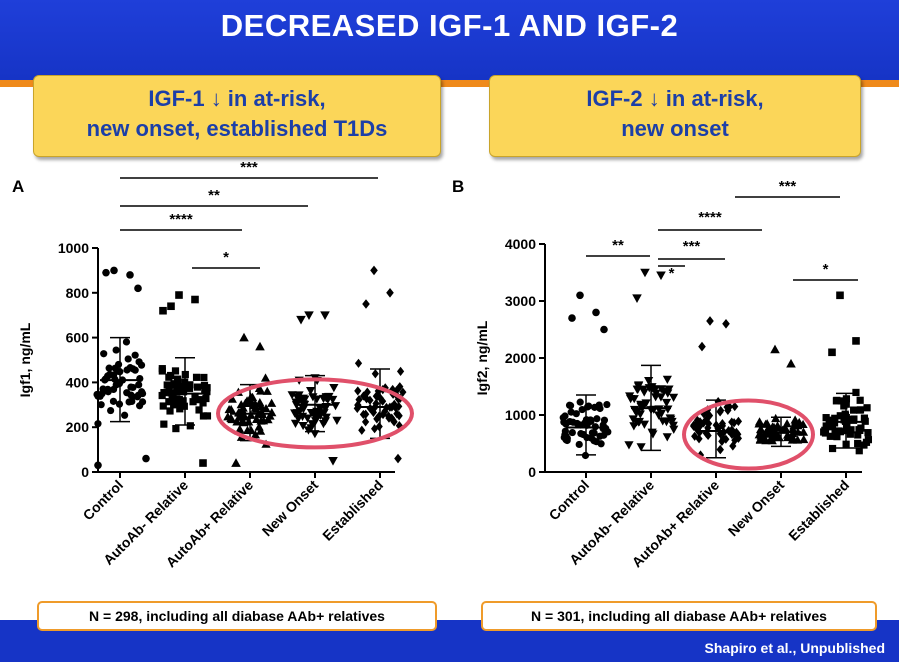 The image size is (899, 662). What do you see at coordinates (78, 338) in the screenshot?
I see `y-tick-label: 600` at bounding box center [78, 338].